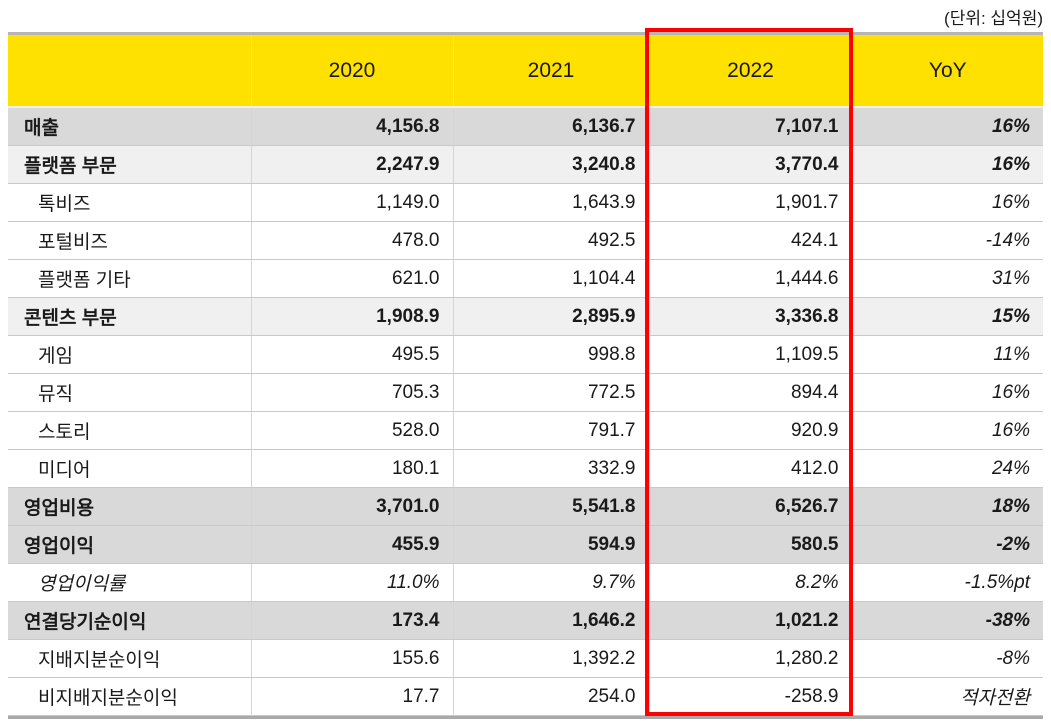 The height and width of the screenshot is (726, 1051). Describe the element at coordinates (550, 202) in the screenshot. I see `cell-2021: 1,643.9` at that location.